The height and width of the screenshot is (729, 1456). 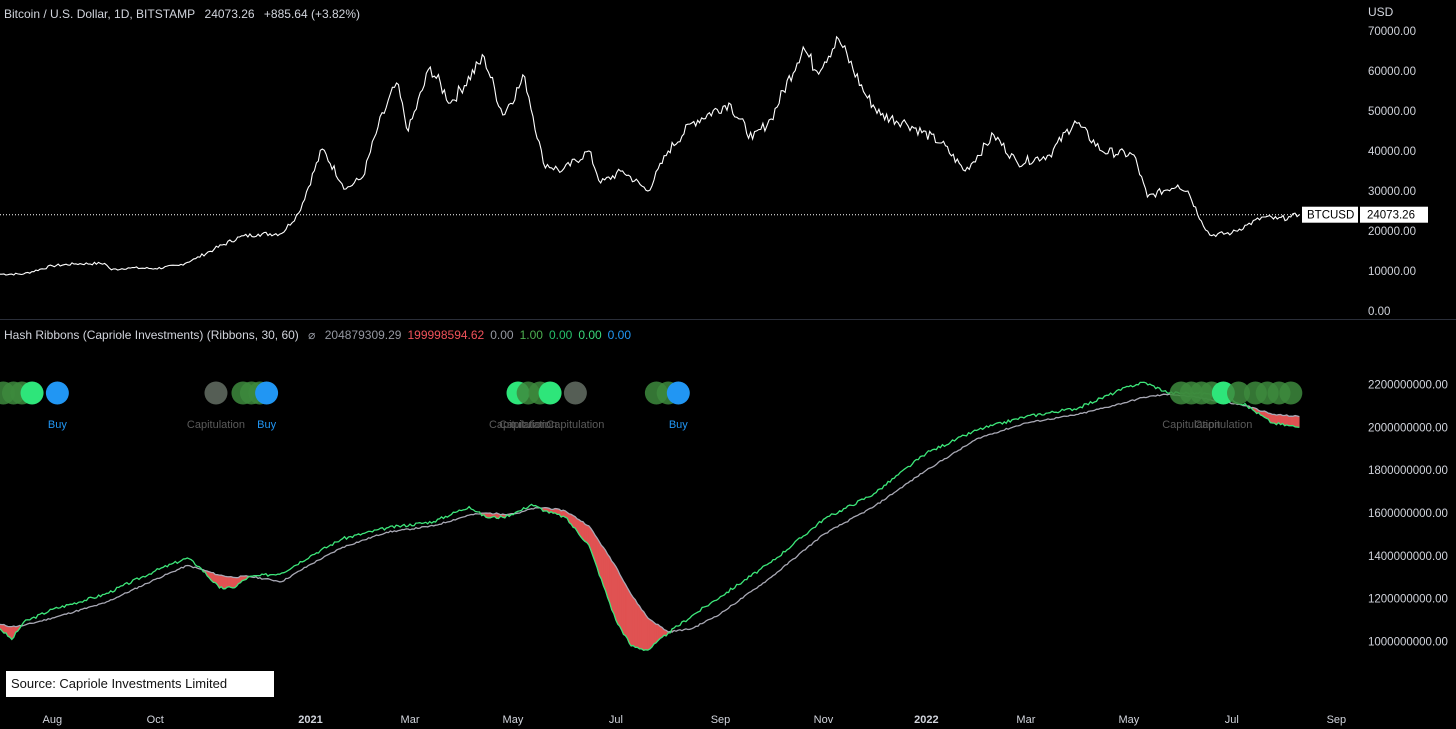 What do you see at coordinates (824, 720) in the screenshot?
I see `x-axis-tick: Nov` at bounding box center [824, 720].